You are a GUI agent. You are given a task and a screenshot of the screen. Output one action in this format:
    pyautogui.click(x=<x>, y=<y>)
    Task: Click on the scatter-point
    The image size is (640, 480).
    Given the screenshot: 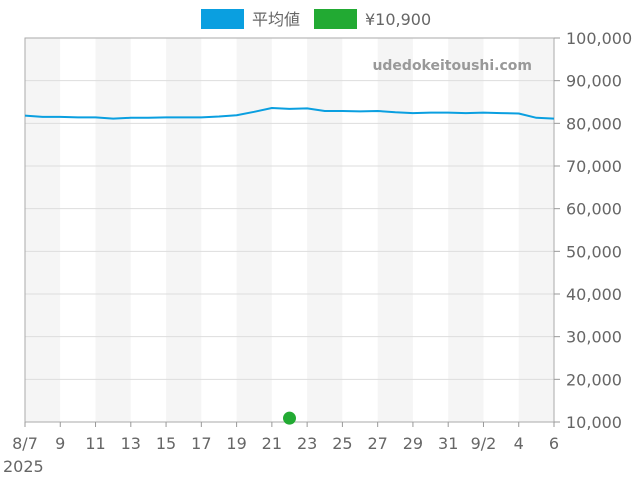 What is the action you would take?
    pyautogui.click(x=289, y=418)
    